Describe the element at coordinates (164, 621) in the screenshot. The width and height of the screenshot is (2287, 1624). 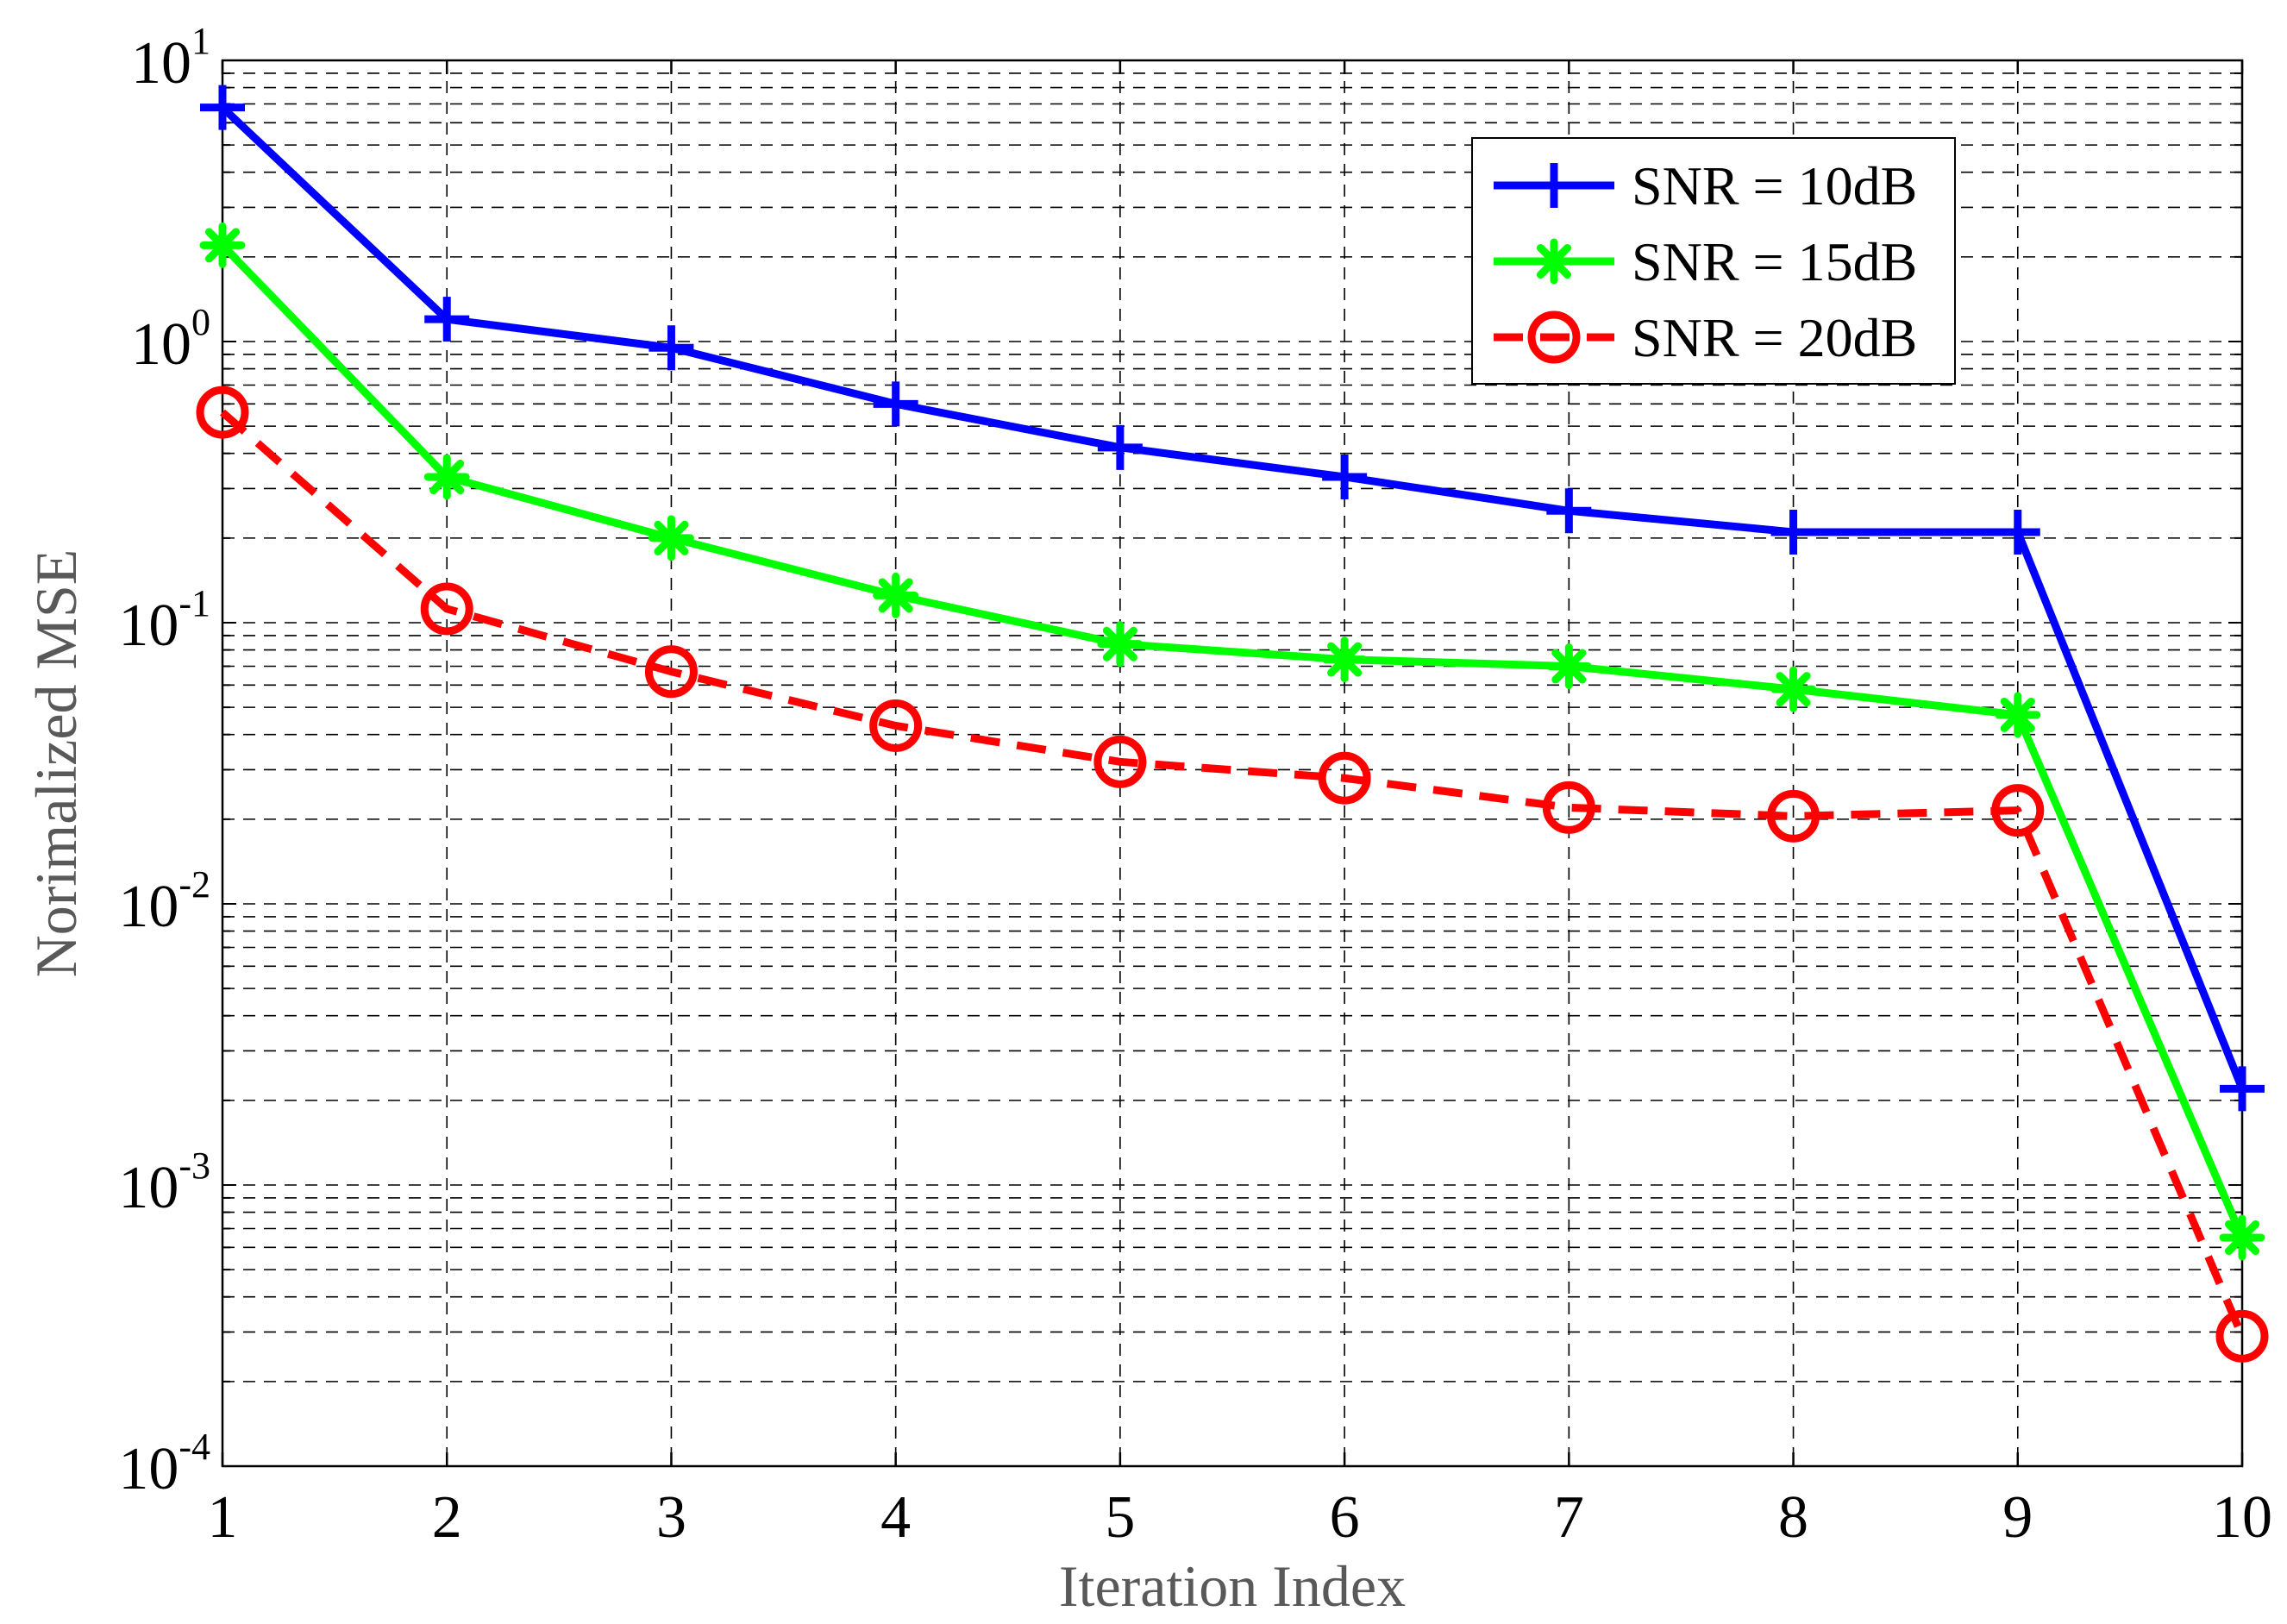
I see `y-tick-label: 10⁻¹` at that location.